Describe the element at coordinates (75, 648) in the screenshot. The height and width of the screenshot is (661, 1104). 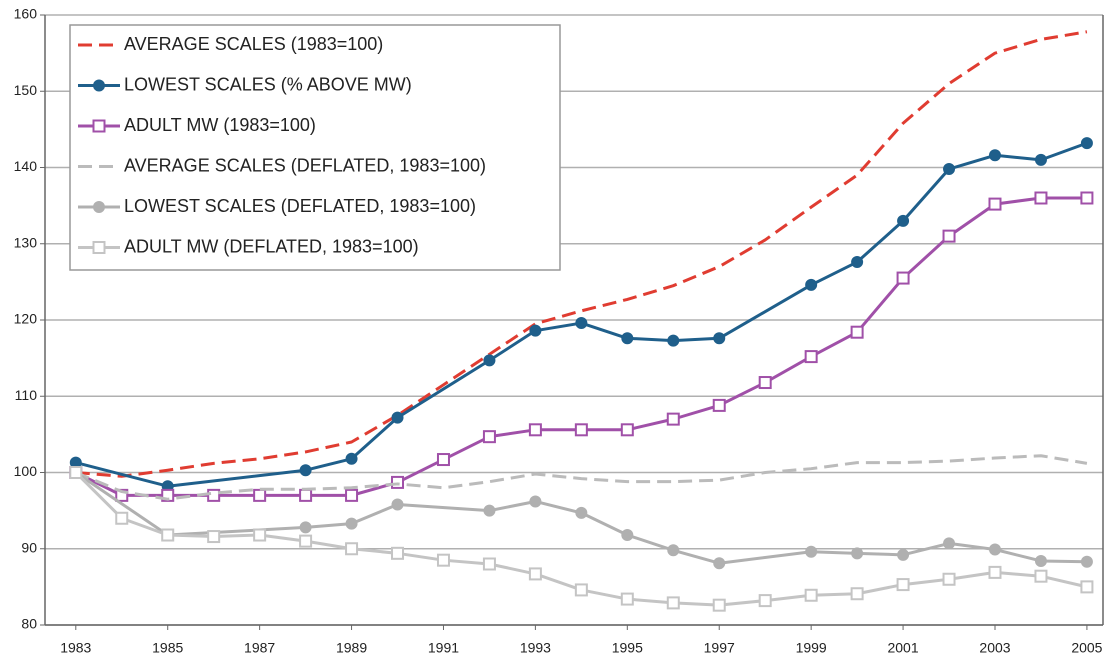
I see `x-tick-label: 1983` at that location.